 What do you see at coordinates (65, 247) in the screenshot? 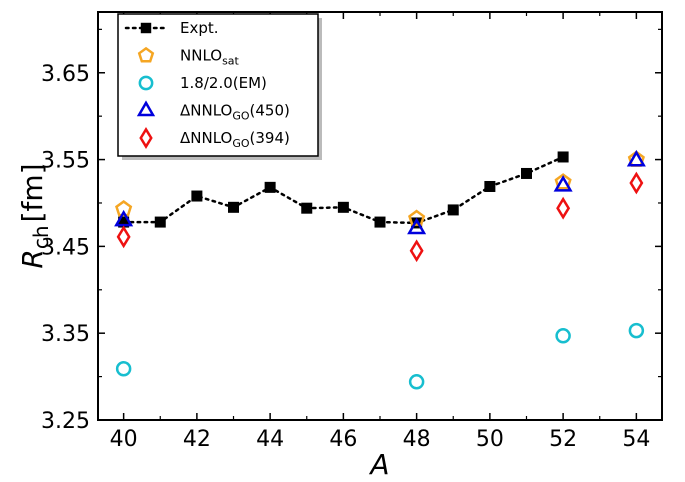
I see `y-tick-label: 3.45` at bounding box center [65, 247].